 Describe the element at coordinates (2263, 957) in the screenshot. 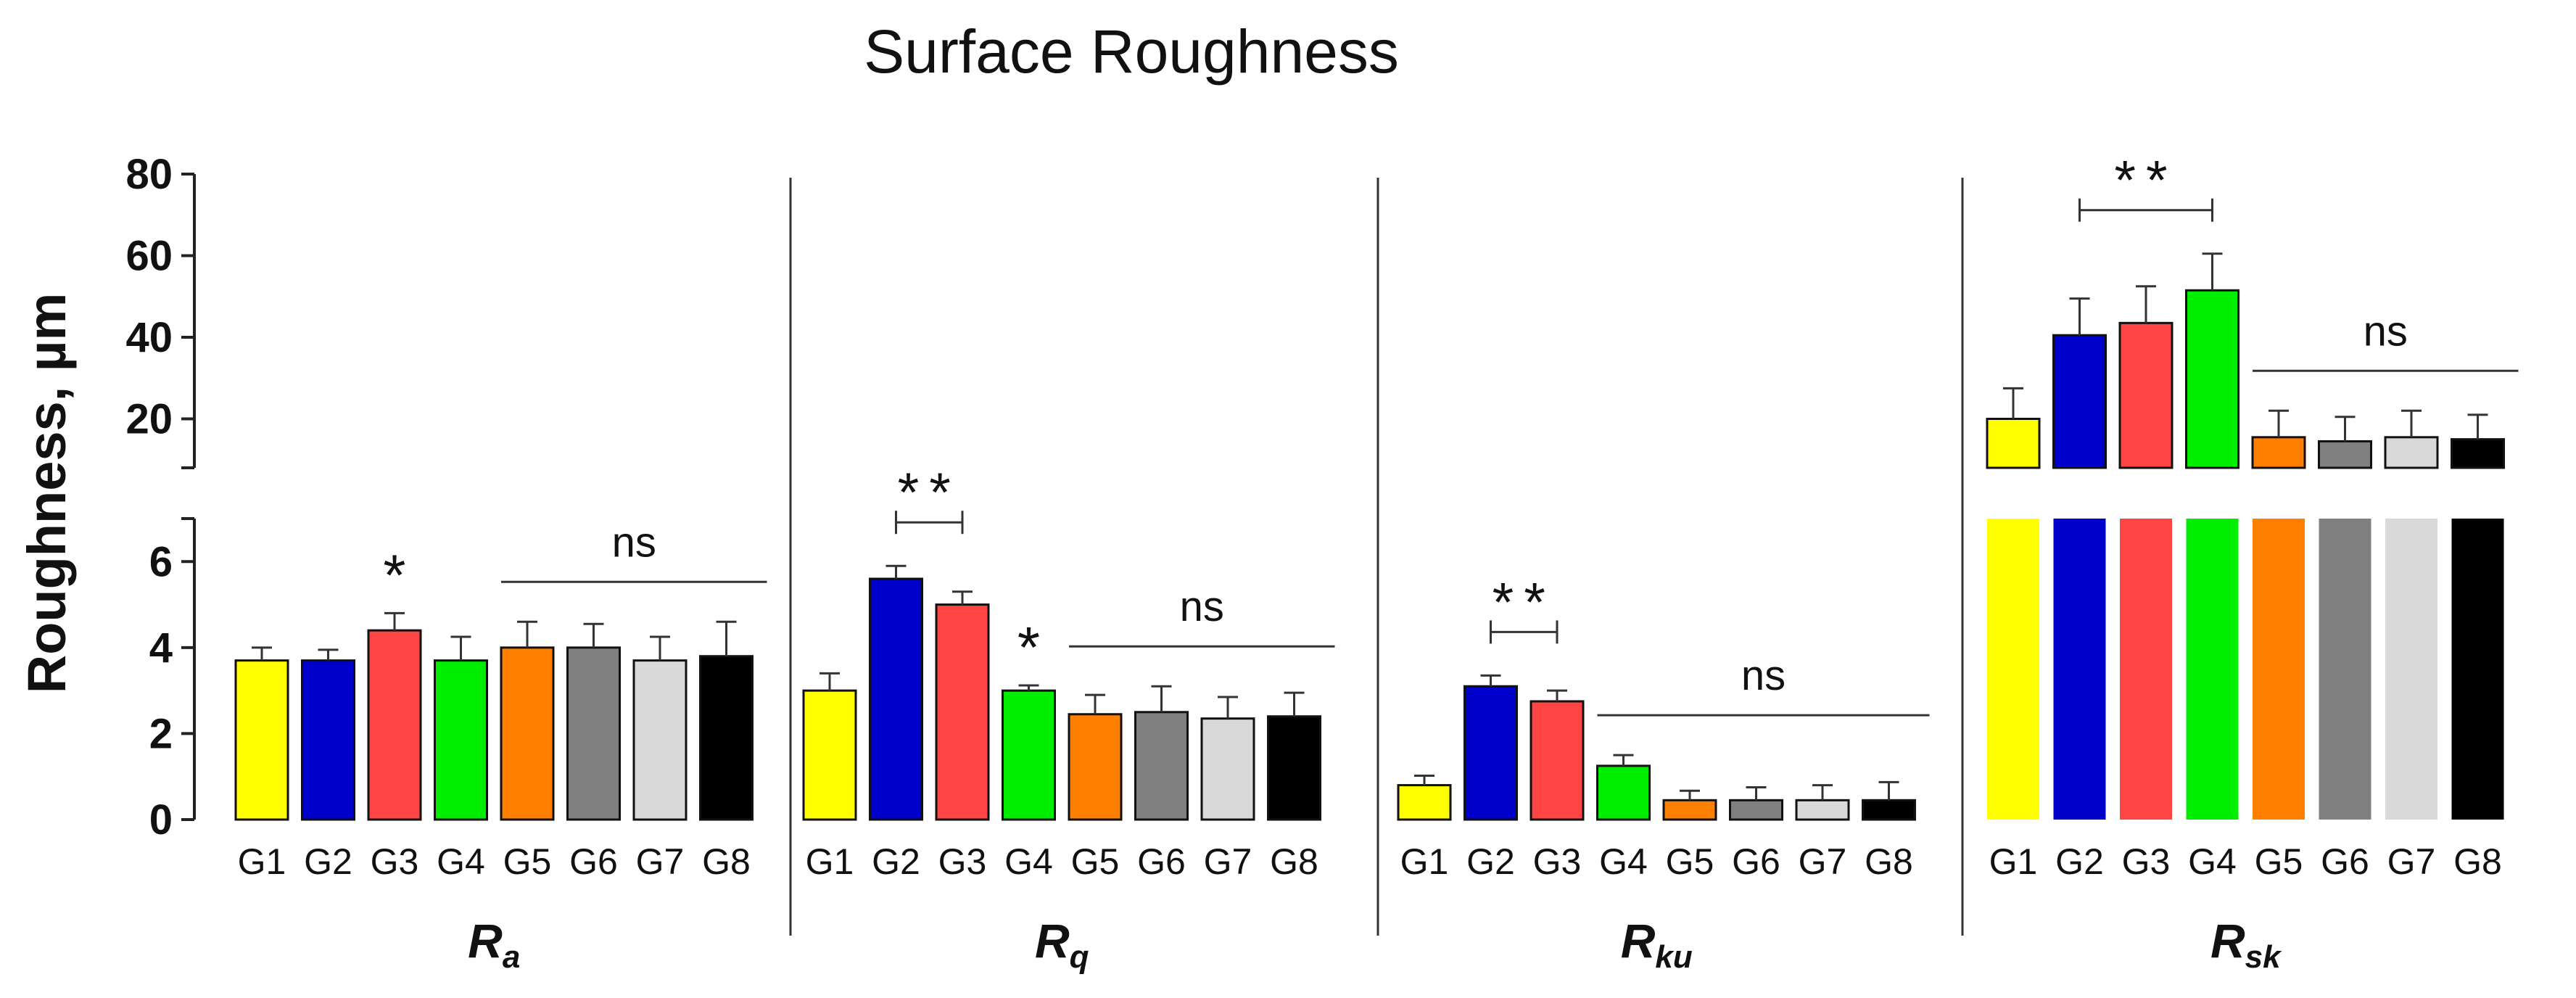

I see `panel-label-subscript: sk` at that location.